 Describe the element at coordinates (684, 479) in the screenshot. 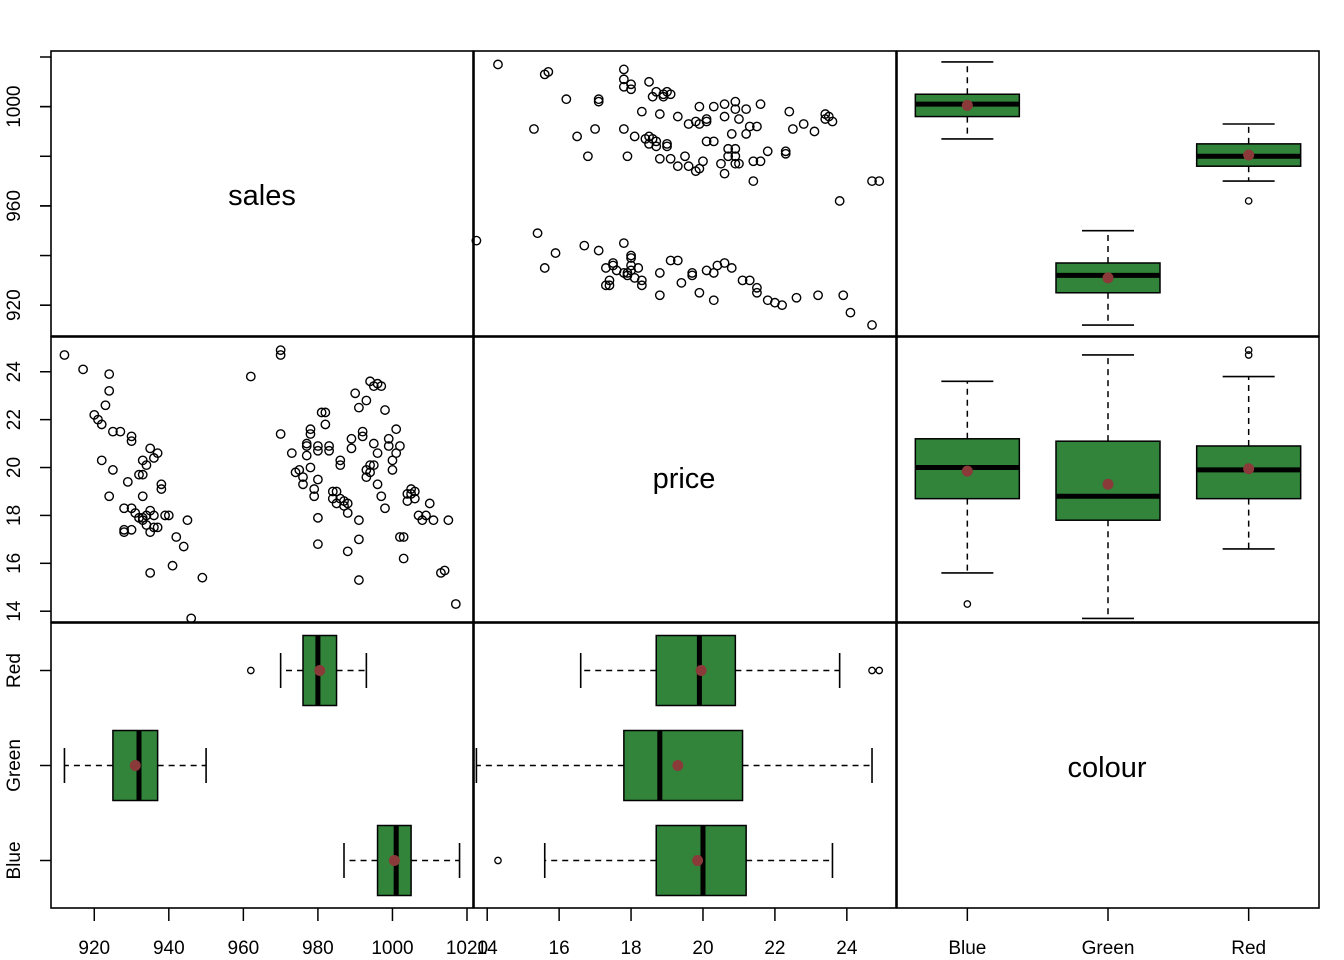

I see `diag-label-price: price` at that location.